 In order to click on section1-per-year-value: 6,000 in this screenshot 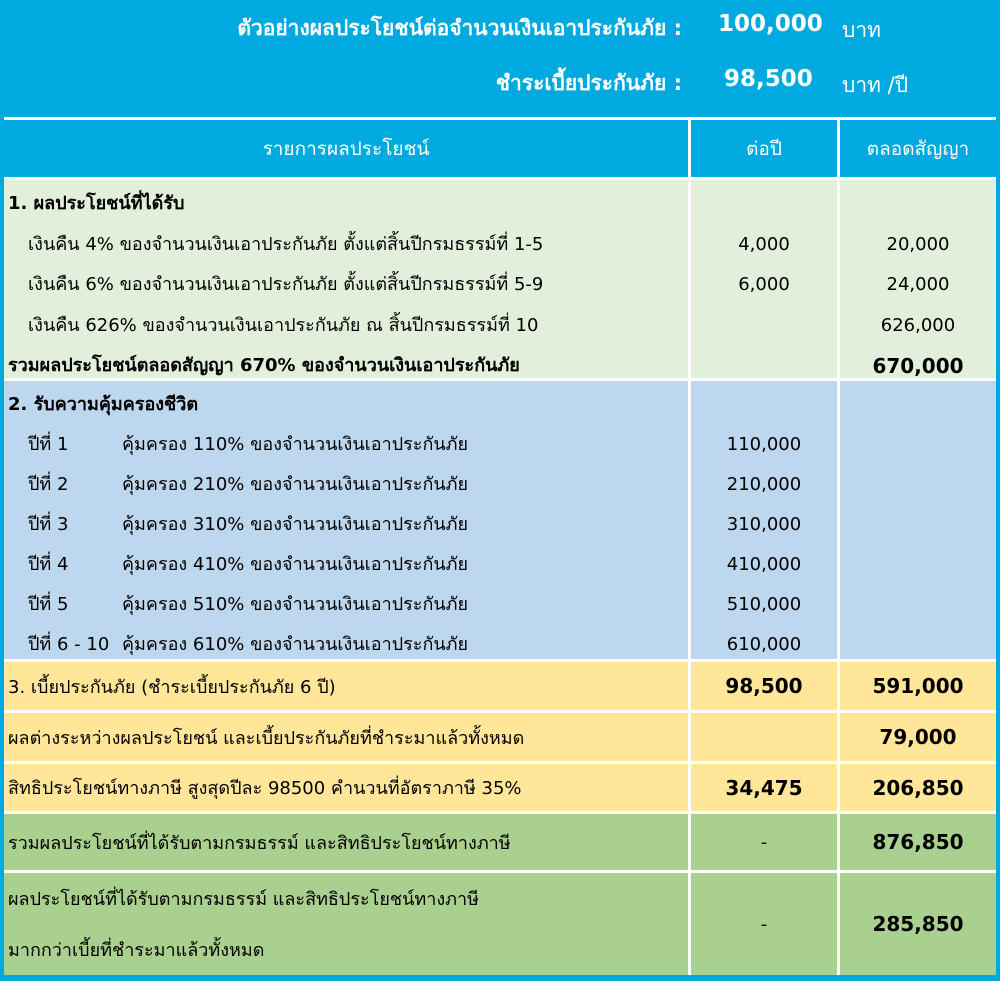, I will do `click(764, 284)`.